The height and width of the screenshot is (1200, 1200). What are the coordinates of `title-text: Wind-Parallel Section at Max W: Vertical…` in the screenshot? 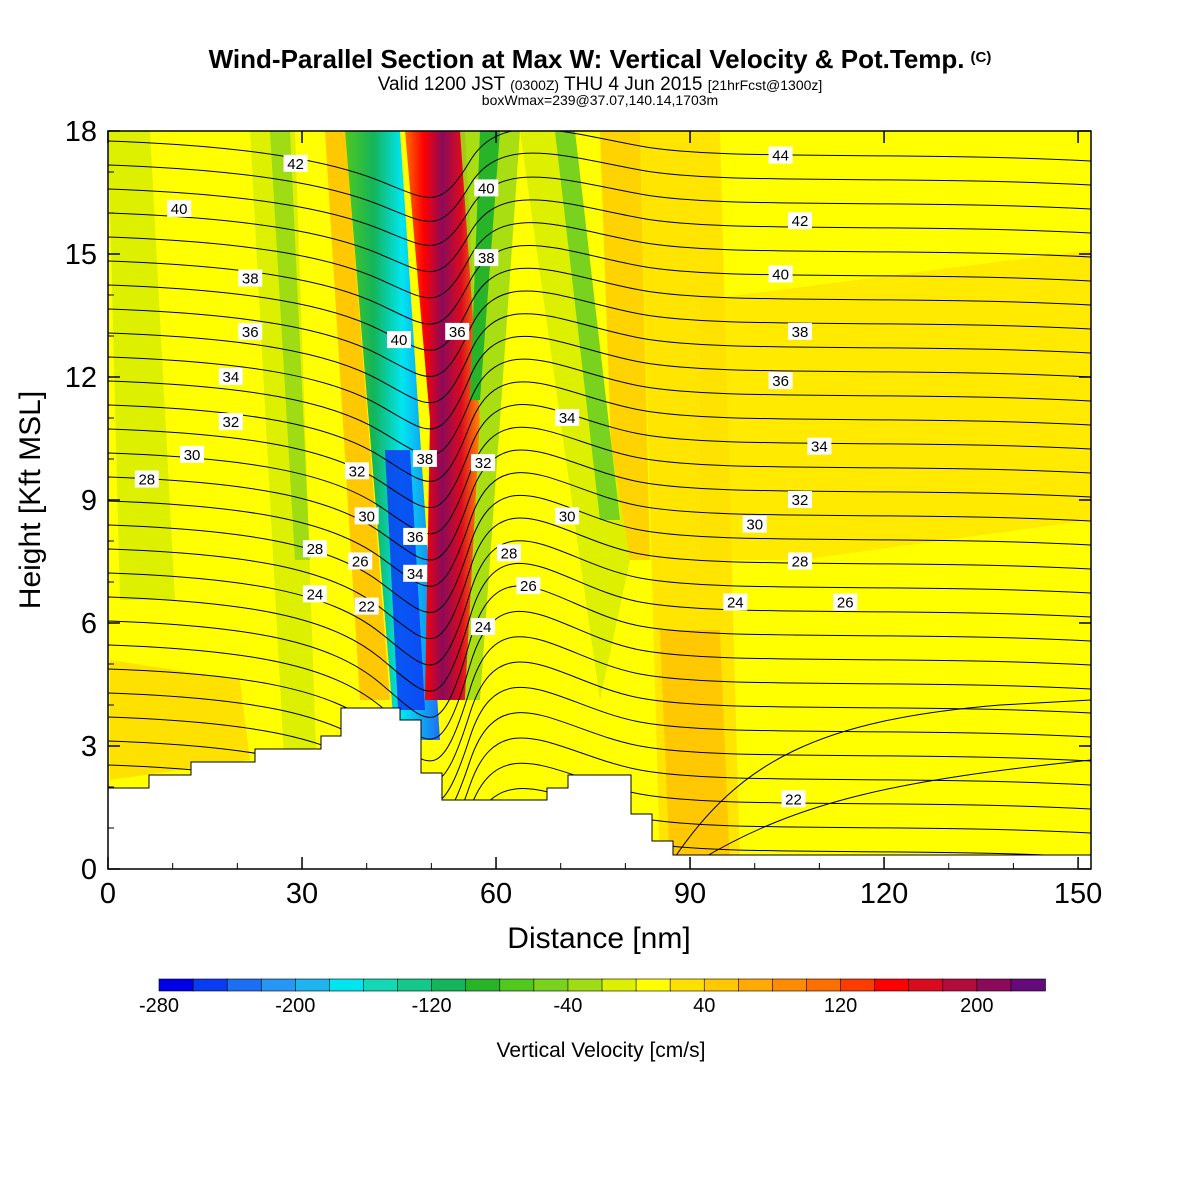 It's located at (586, 59).